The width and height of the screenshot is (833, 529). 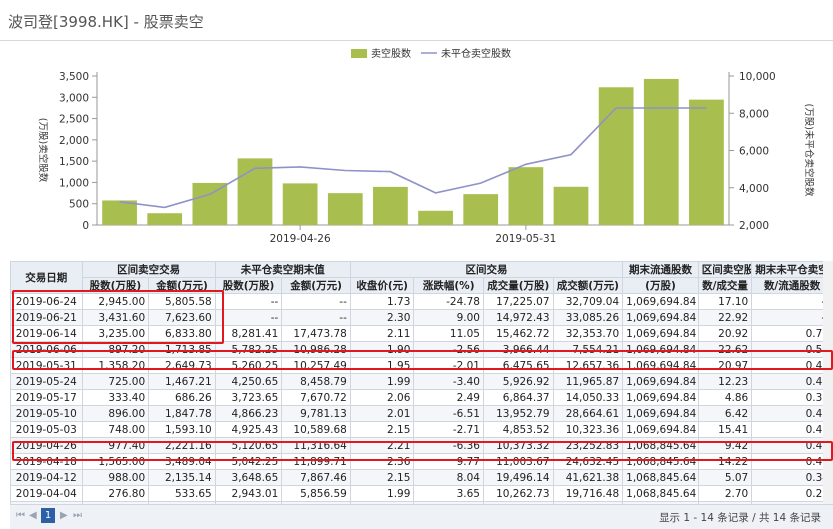 What do you see at coordinates (46, 365) in the screenshot?
I see `cell-date: 2019-05-31` at bounding box center [46, 365].